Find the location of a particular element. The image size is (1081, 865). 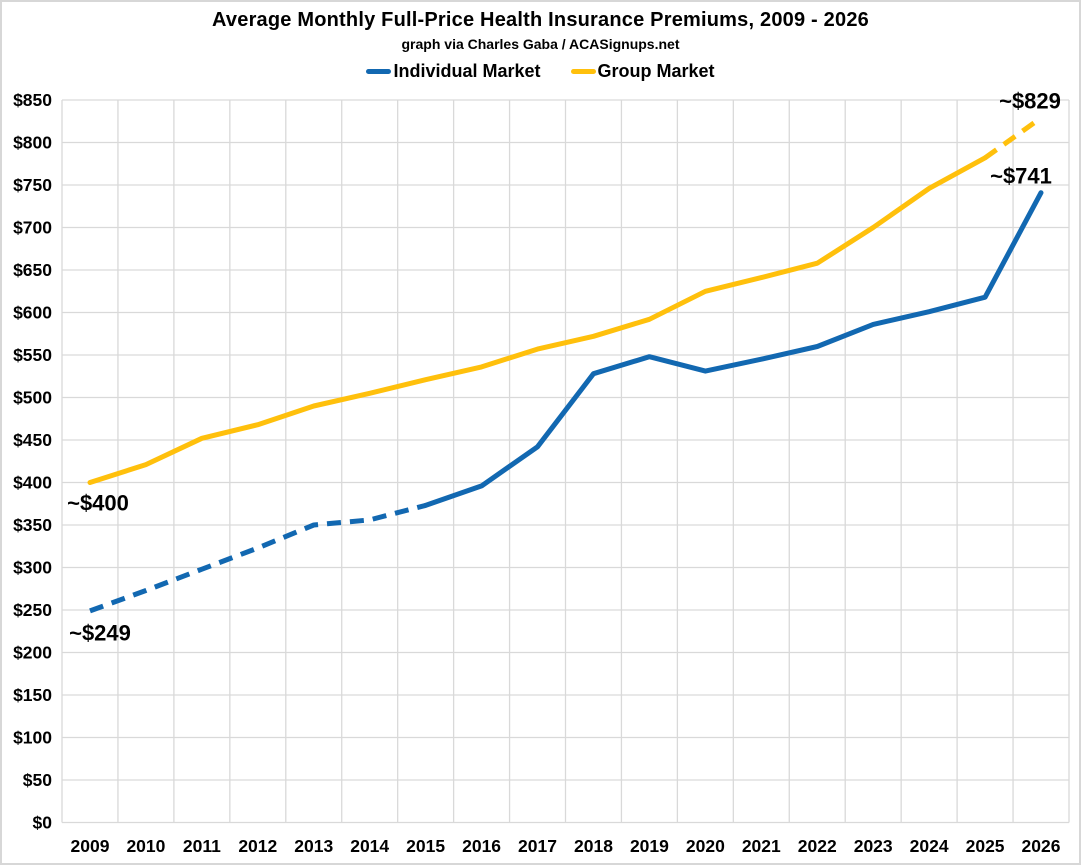

y-axis-tick-label: $650 is located at coordinates (32, 270).